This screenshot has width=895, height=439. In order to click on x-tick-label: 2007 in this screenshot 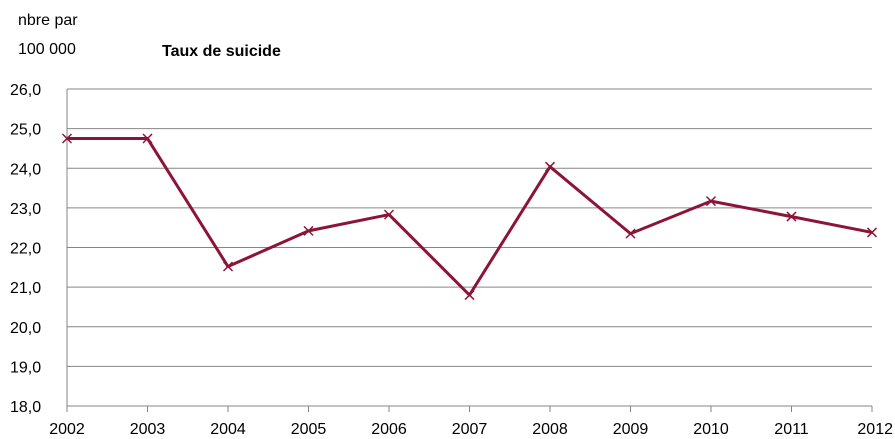, I will do `click(470, 429)`.